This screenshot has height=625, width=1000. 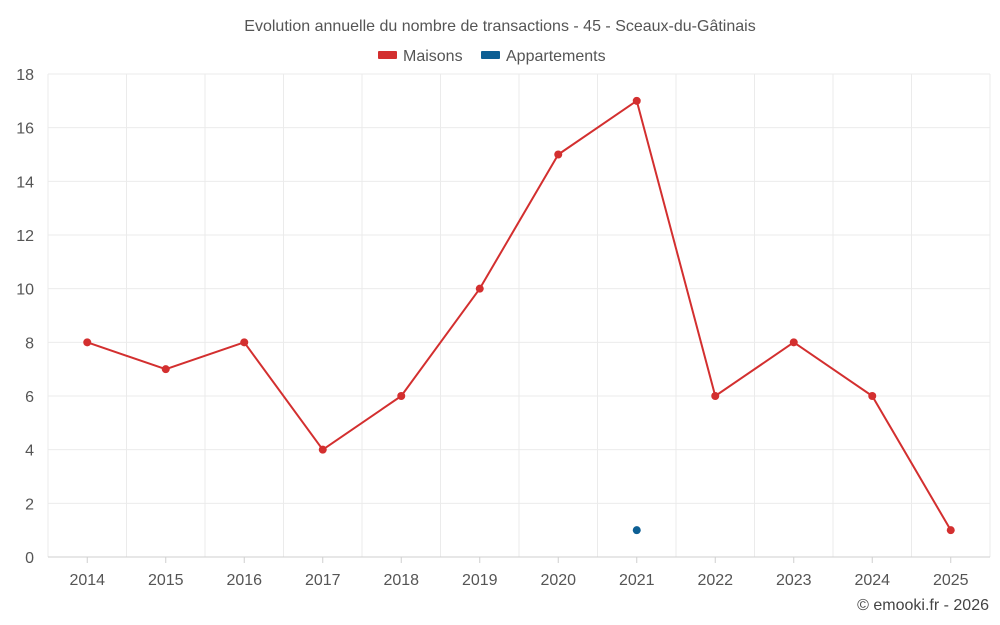 What do you see at coordinates (951, 580) in the screenshot?
I see `x-tick-label: 2025` at bounding box center [951, 580].